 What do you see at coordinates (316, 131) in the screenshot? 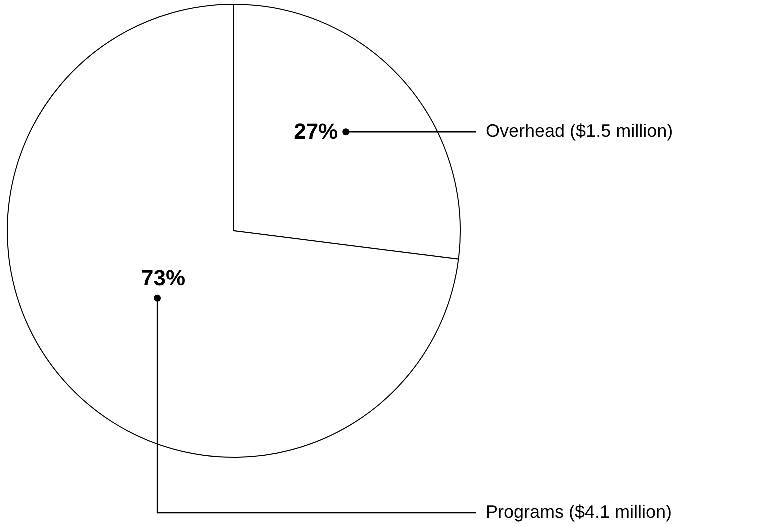
I see `data-label: 27%` at bounding box center [316, 131].